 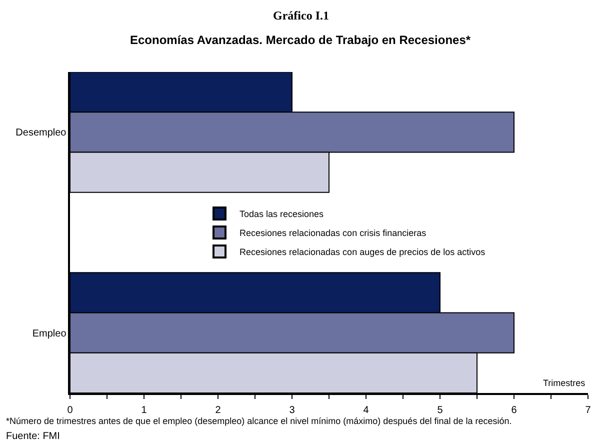 What do you see at coordinates (301, 15) in the screenshot?
I see `chart-title: Gráfico I.1` at bounding box center [301, 15].